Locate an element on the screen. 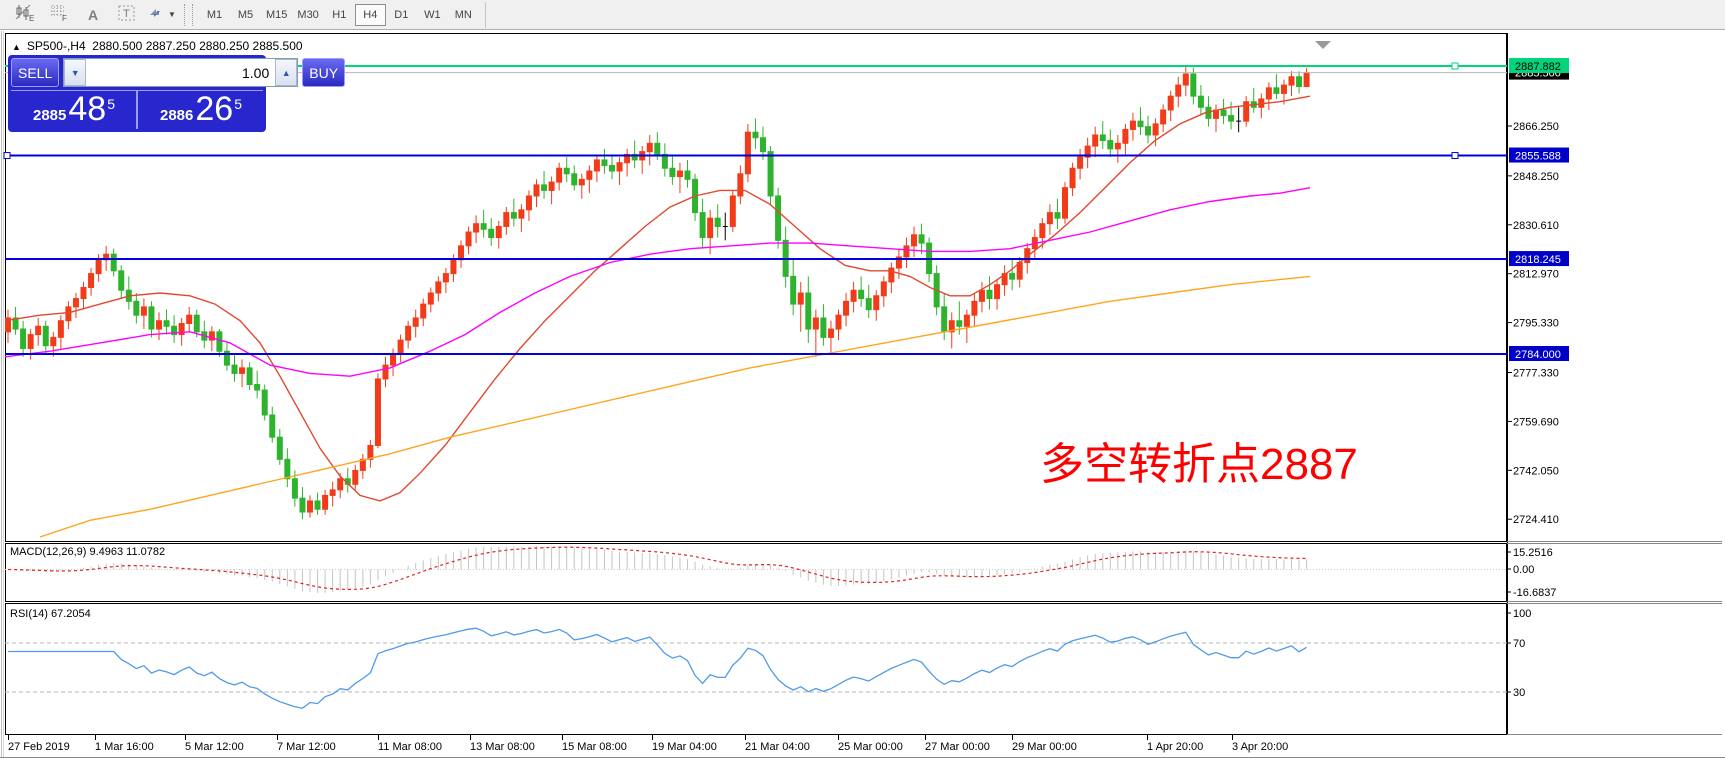 The width and height of the screenshot is (1725, 760). buy-price-big: 26 is located at coordinates (214, 109).